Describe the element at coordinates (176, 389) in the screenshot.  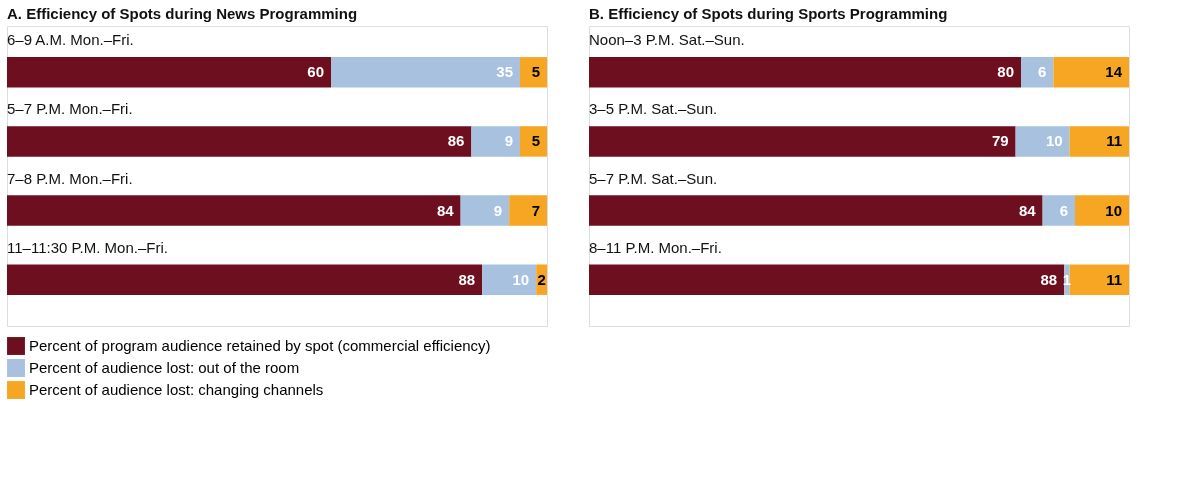
I see `legend-label: Percent of audience lost: changing channels` at that location.